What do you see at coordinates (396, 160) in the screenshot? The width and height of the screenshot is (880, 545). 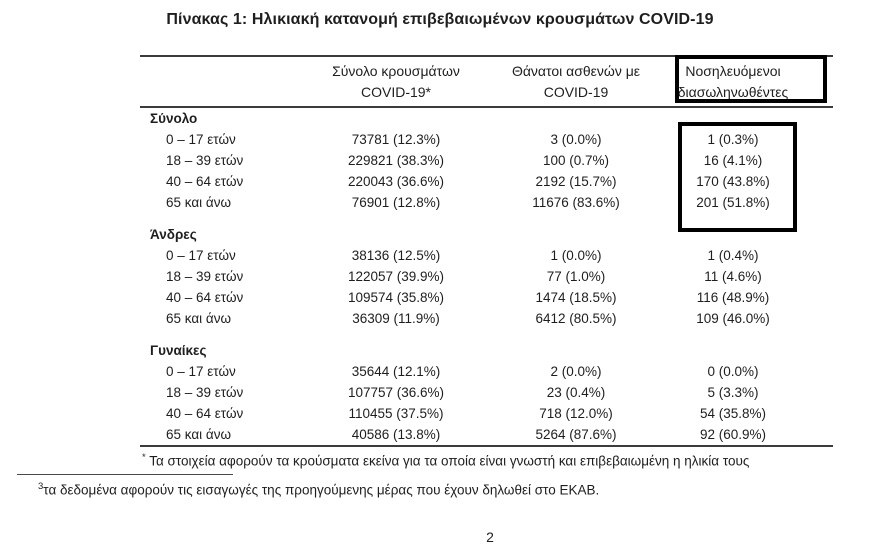 I see `cases-value: 229821 (38.3%)` at bounding box center [396, 160].